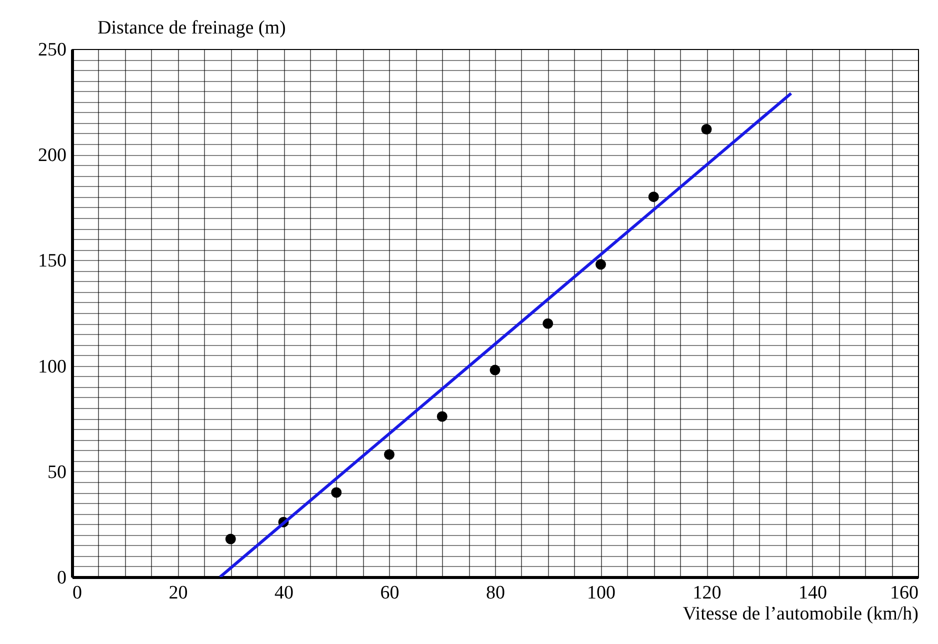 The height and width of the screenshot is (644, 938). What do you see at coordinates (61, 578) in the screenshot?
I see `y-tick-label: 0` at bounding box center [61, 578].